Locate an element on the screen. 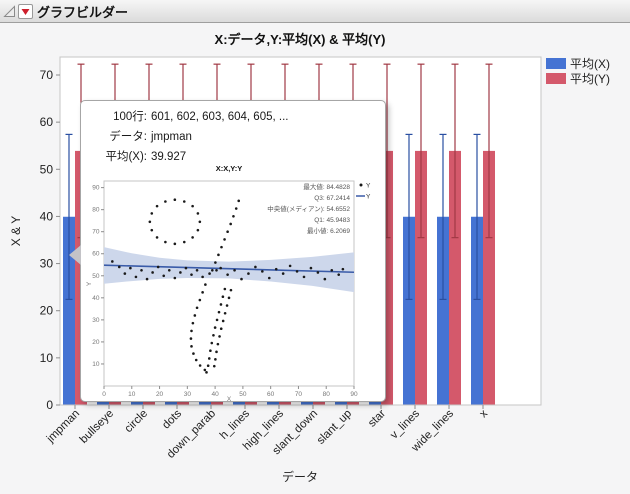 This screenshot has height=494, width=630. inner-y-tick-label: 10 is located at coordinates (96, 364).